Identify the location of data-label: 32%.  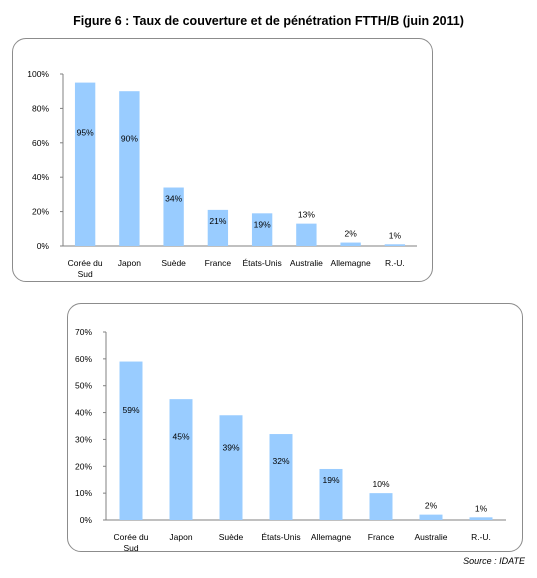
(280, 461).